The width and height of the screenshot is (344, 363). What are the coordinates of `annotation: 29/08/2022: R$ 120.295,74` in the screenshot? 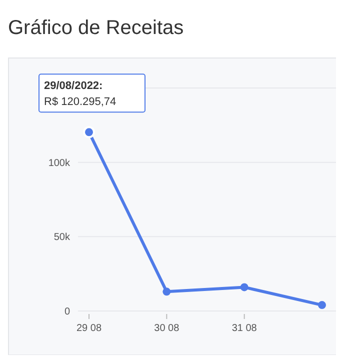 It's located at (80, 94).